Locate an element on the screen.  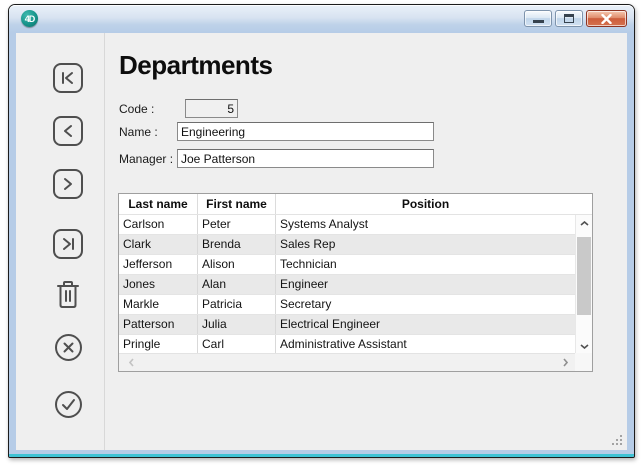
cancel-button is located at coordinates (68, 347).